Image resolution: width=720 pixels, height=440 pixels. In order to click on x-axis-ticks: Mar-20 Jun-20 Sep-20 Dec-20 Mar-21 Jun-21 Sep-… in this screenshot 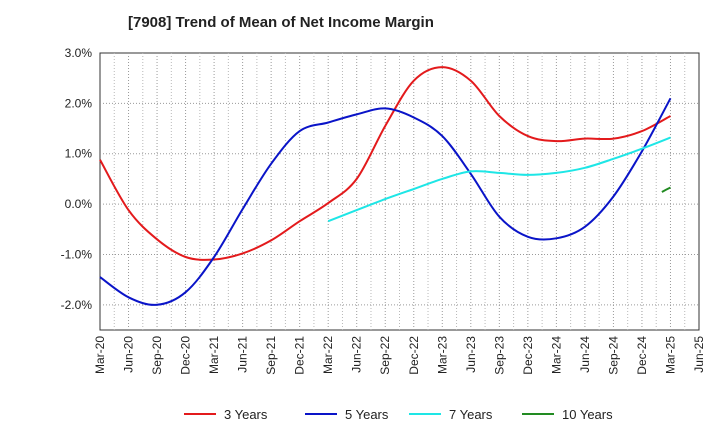, I will do `click(399, 355)`.